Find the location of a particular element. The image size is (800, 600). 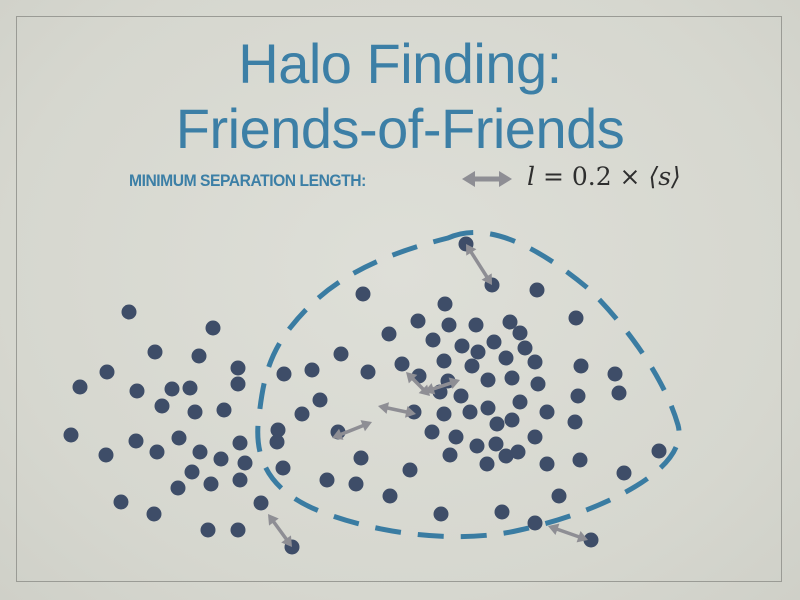

title-line-1: Halo Finding: is located at coordinates (400, 63).